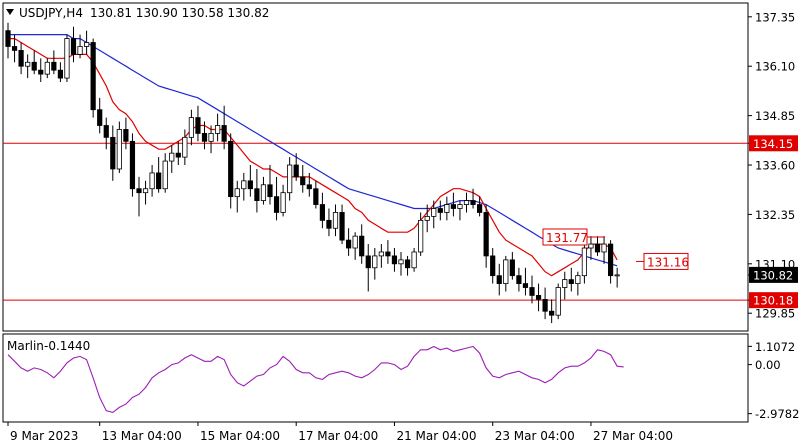 The image size is (805, 446). What do you see at coordinates (775, 215) in the screenshot?
I see `y-tick-label: 132.35` at bounding box center [775, 215].